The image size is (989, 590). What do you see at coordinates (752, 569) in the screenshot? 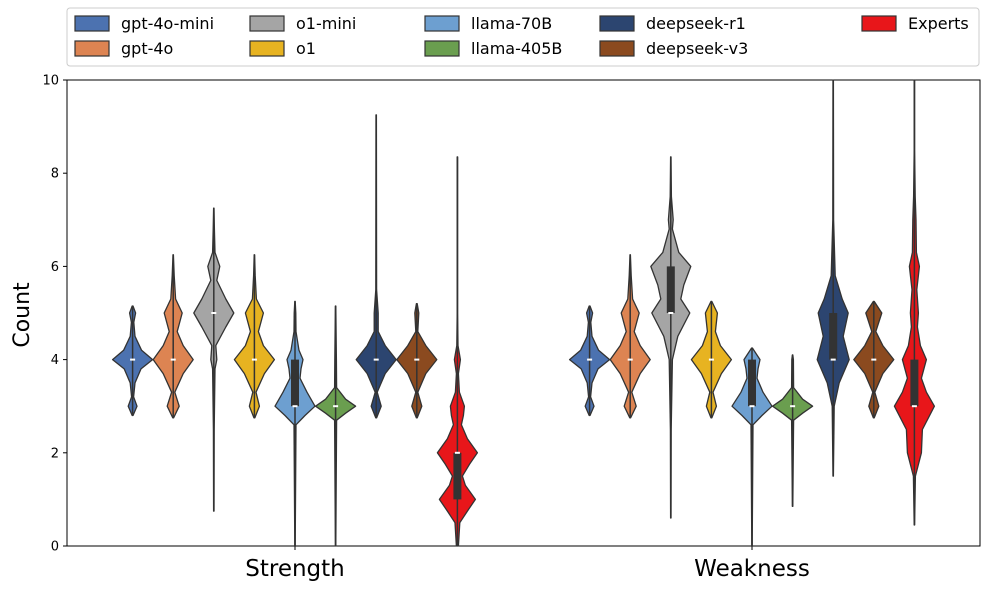
I see `x-tick-label: Weakness` at bounding box center [752, 569].